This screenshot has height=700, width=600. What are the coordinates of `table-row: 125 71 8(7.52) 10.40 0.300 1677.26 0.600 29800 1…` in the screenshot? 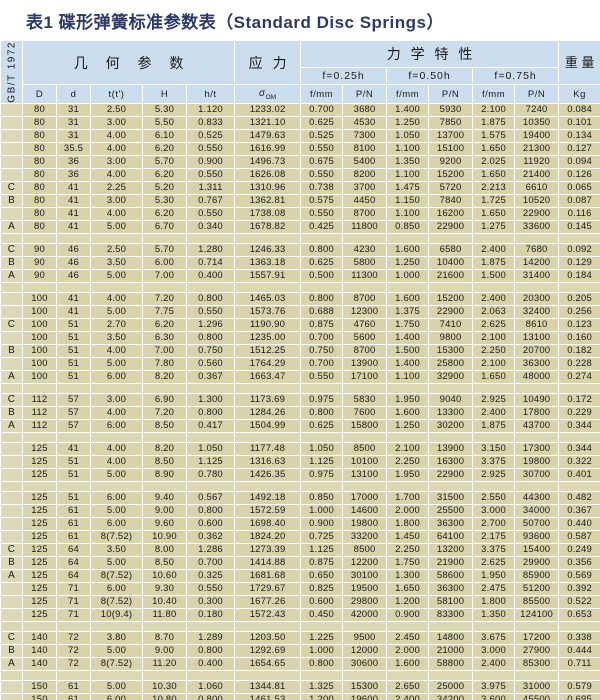 It's located at (300, 601).